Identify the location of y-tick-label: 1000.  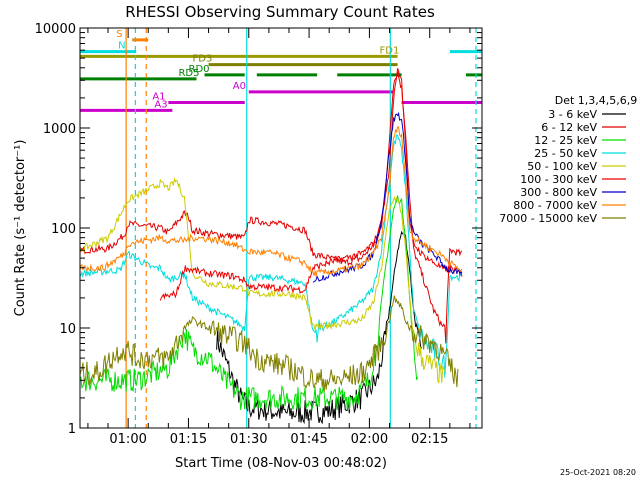
(59, 129).